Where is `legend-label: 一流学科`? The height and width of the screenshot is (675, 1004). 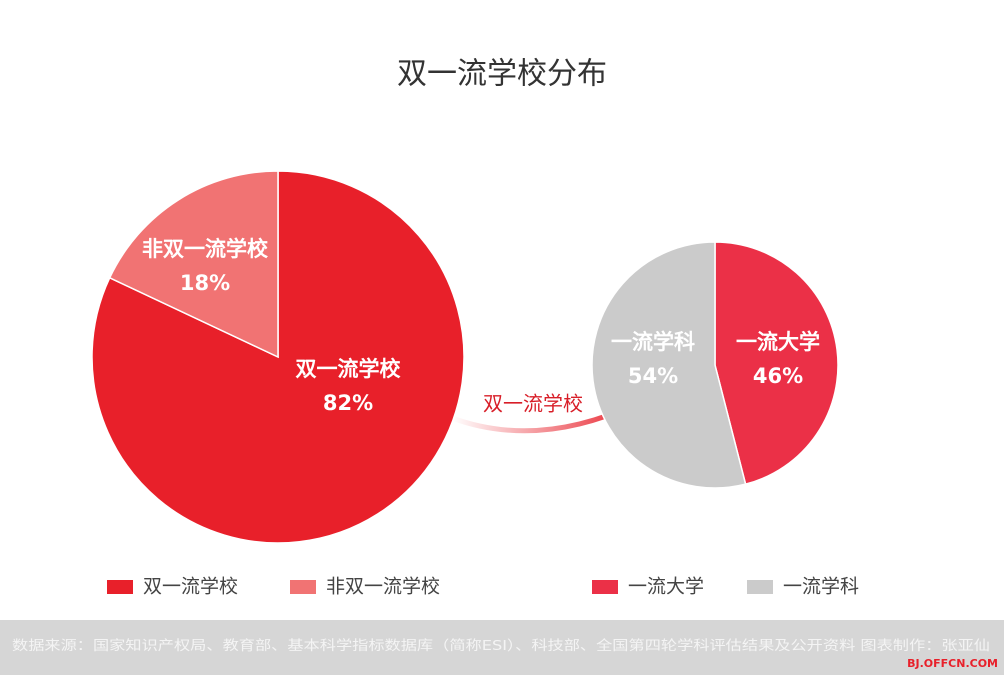 legend-label: 一流学科 is located at coordinates (821, 587).